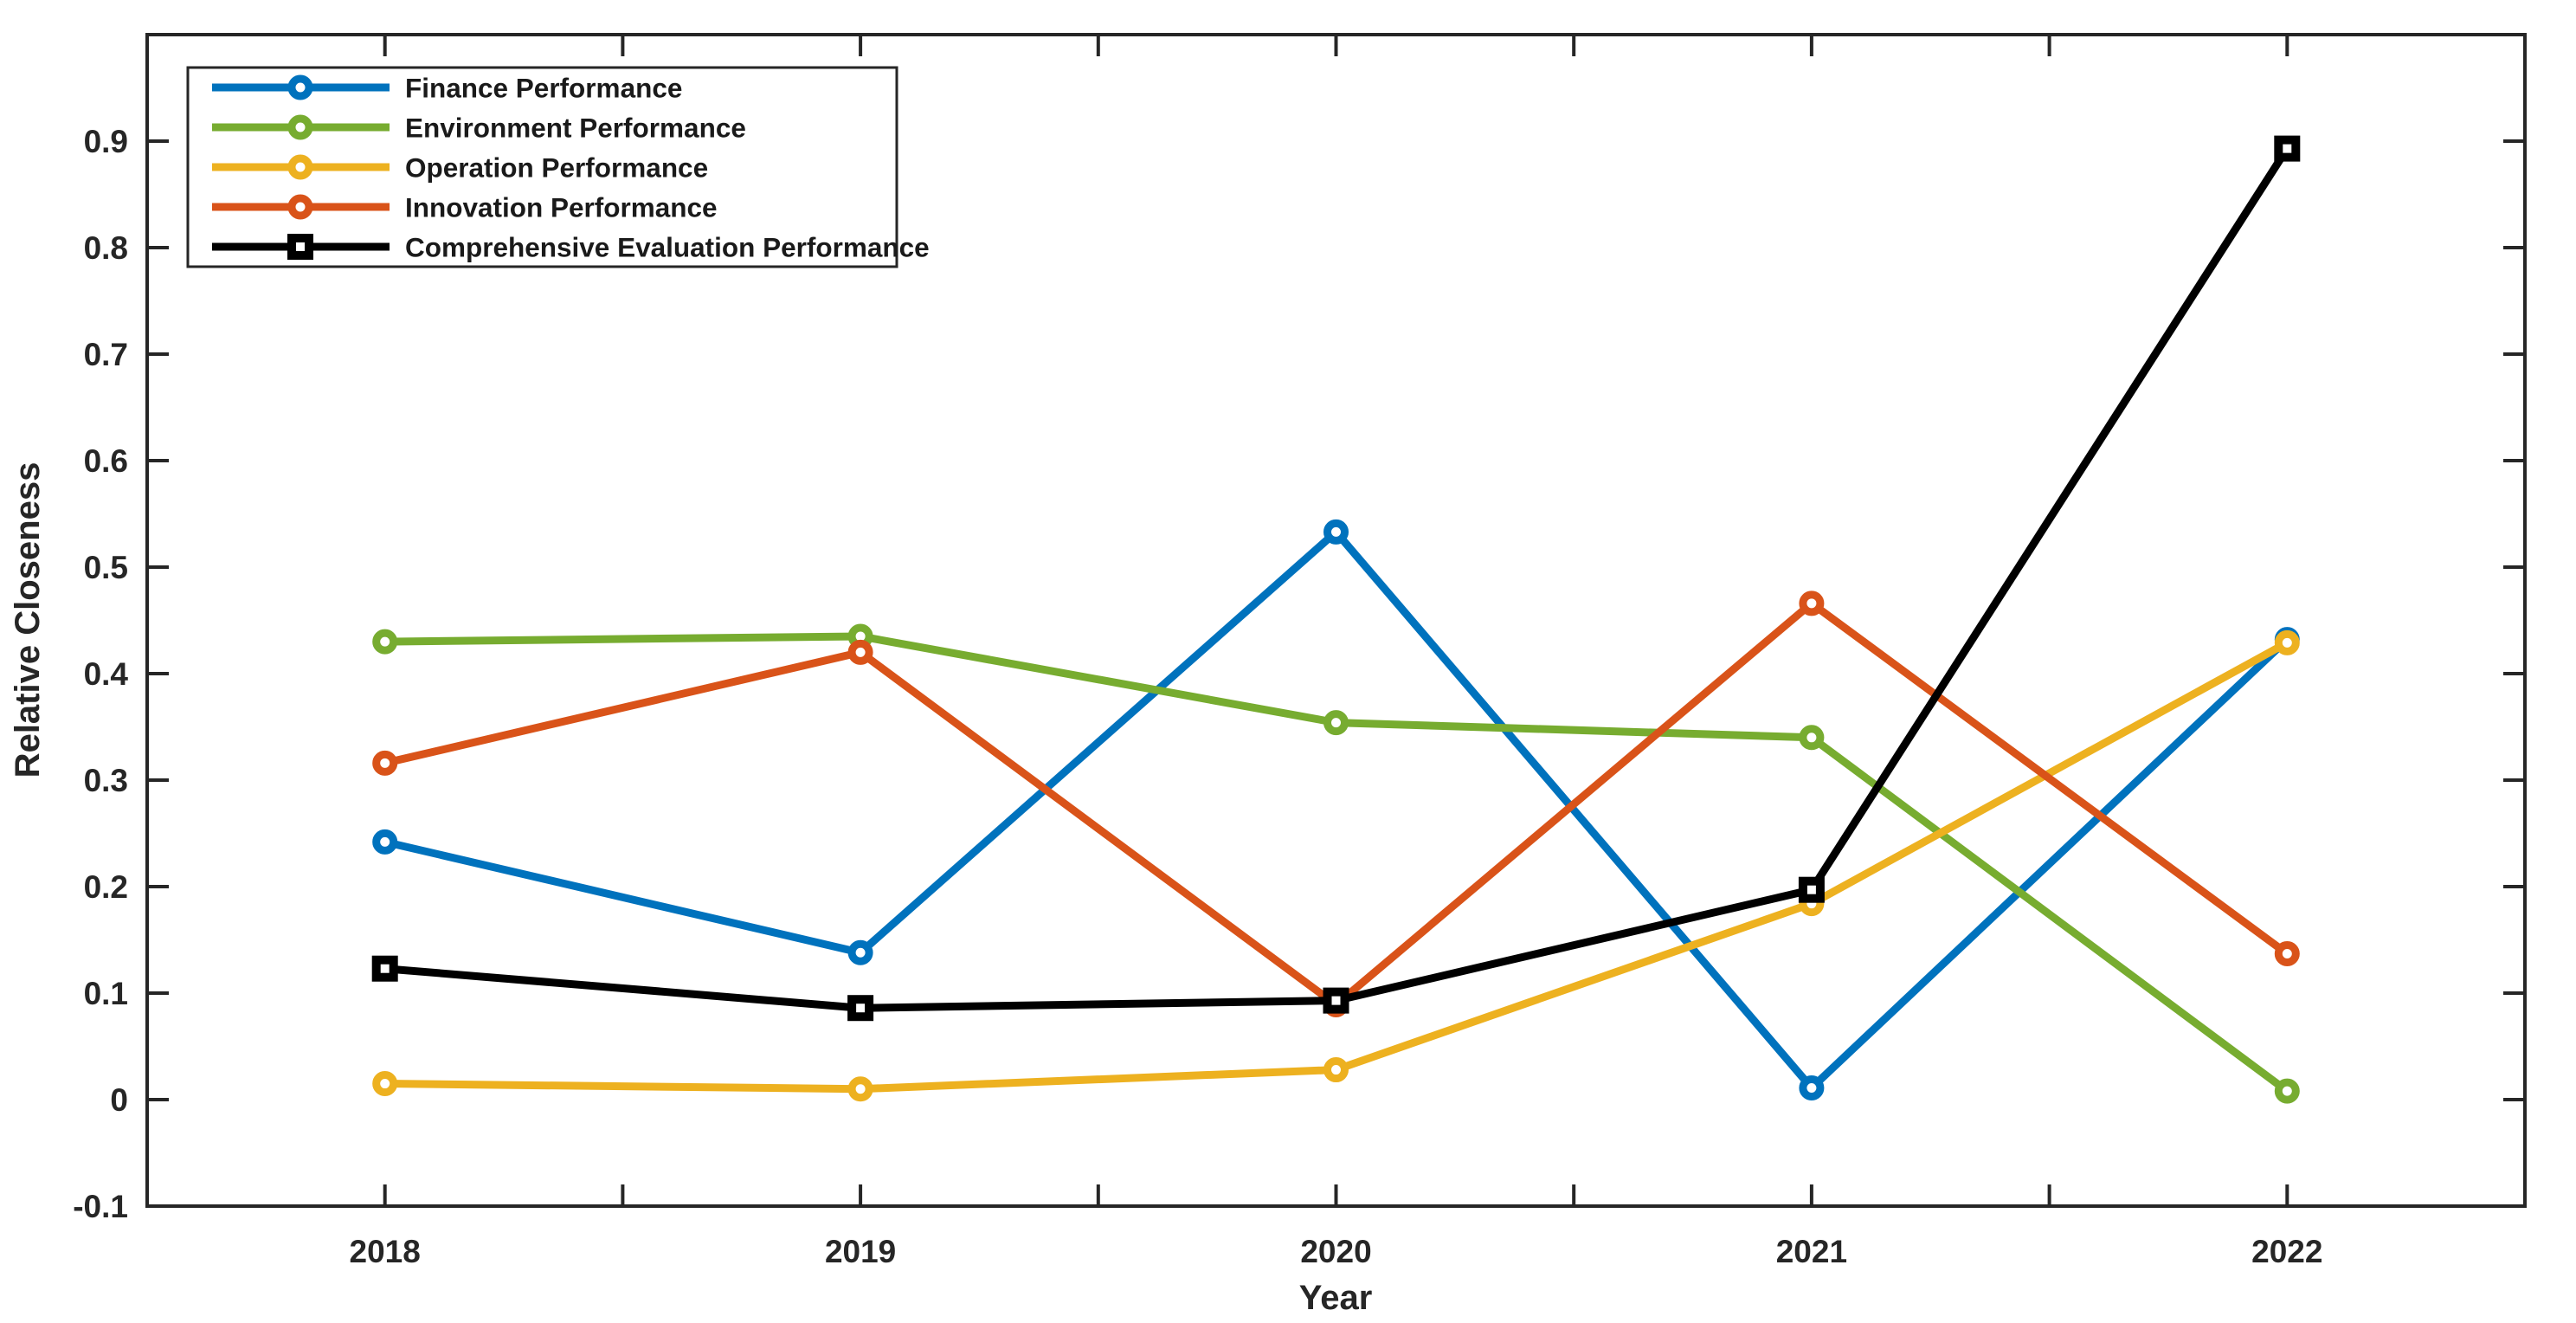  I want to click on legend-label: Operation Performance, so click(556, 168).